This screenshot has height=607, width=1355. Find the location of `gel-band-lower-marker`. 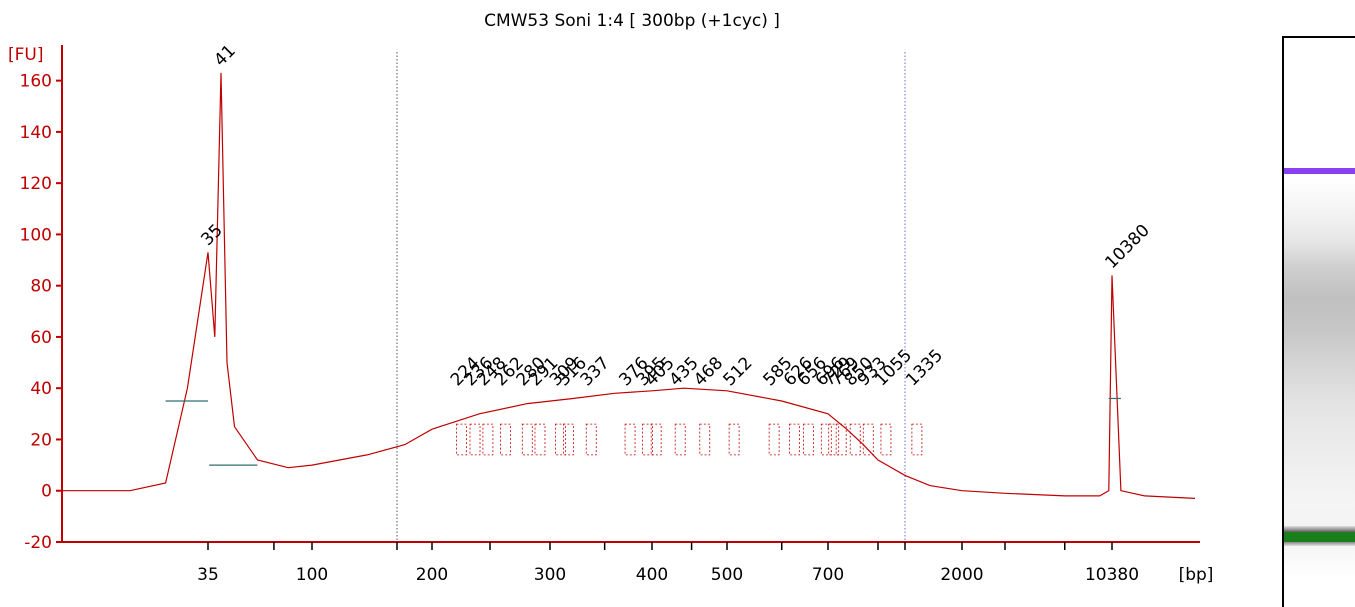

gel-band-lower-marker is located at coordinates (1319, 537).